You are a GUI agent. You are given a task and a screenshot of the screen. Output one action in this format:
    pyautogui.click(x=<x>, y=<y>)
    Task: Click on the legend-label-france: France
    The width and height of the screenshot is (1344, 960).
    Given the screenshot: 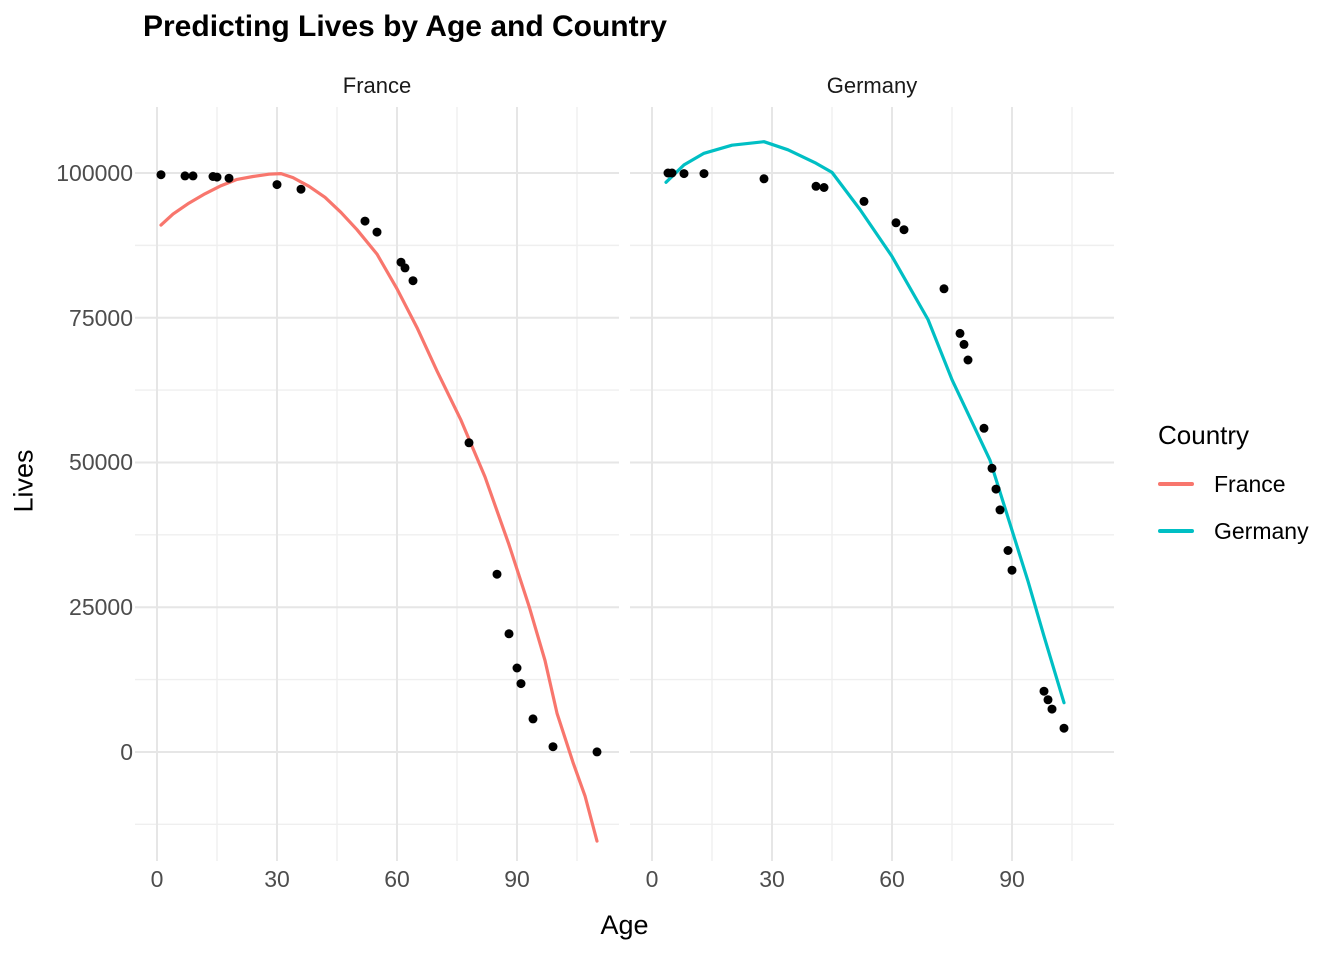 What is the action you would take?
    pyautogui.click(x=1250, y=483)
    